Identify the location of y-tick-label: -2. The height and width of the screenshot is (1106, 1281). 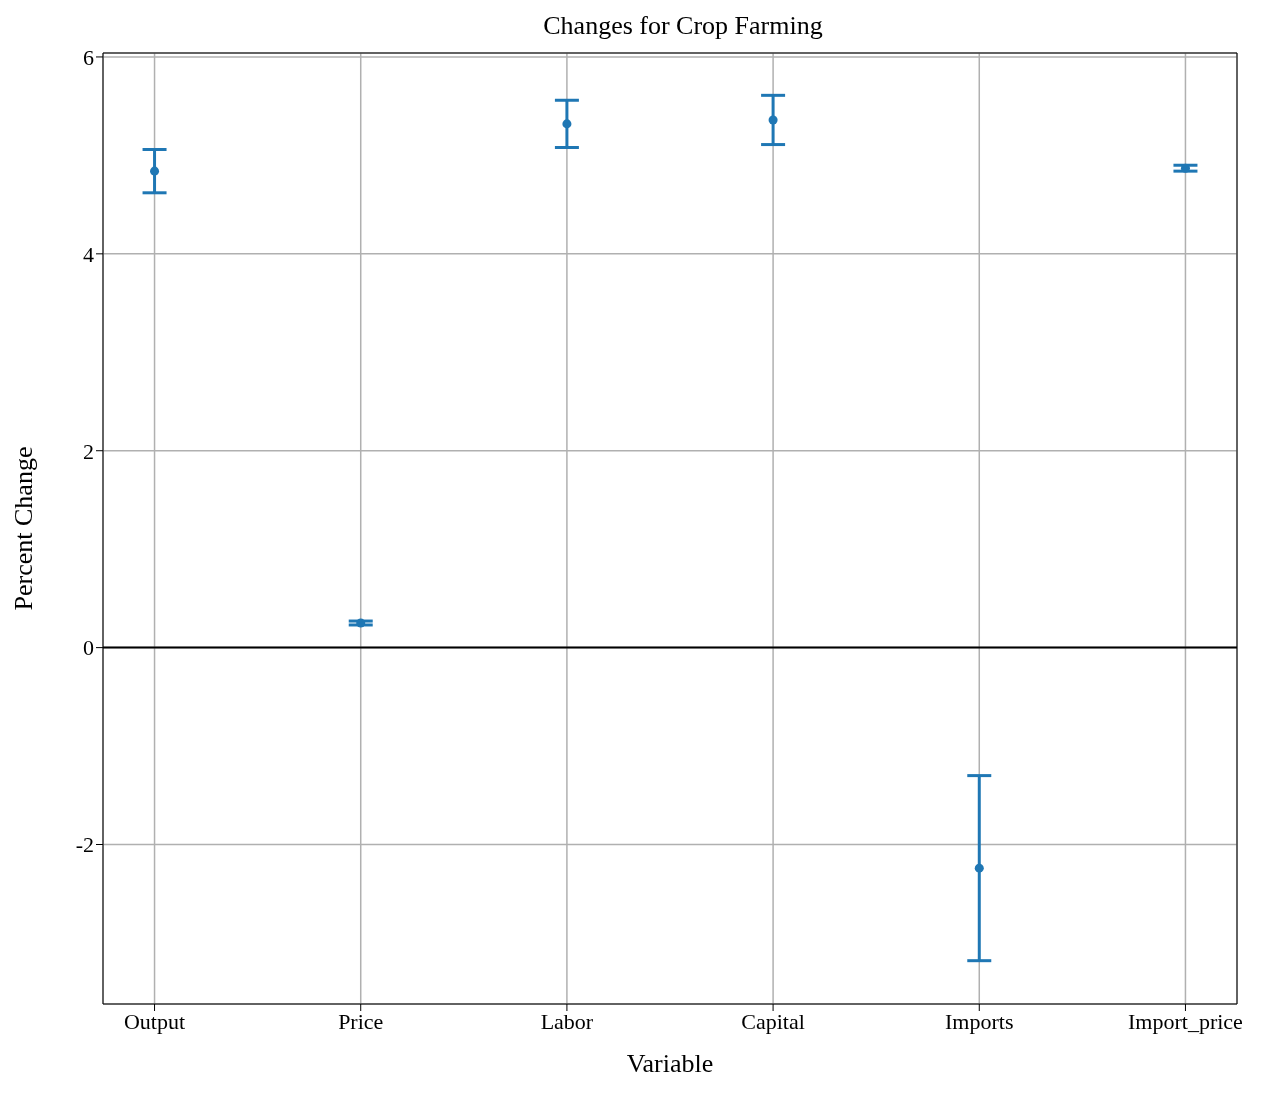
(84, 845).